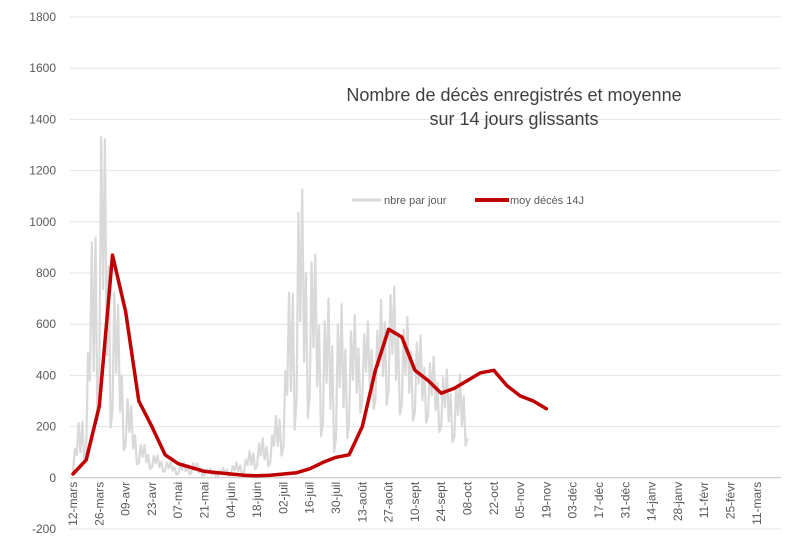 The height and width of the screenshot is (538, 787). Describe the element at coordinates (205, 500) in the screenshot. I see `x-tick-label: 21-mai` at that location.